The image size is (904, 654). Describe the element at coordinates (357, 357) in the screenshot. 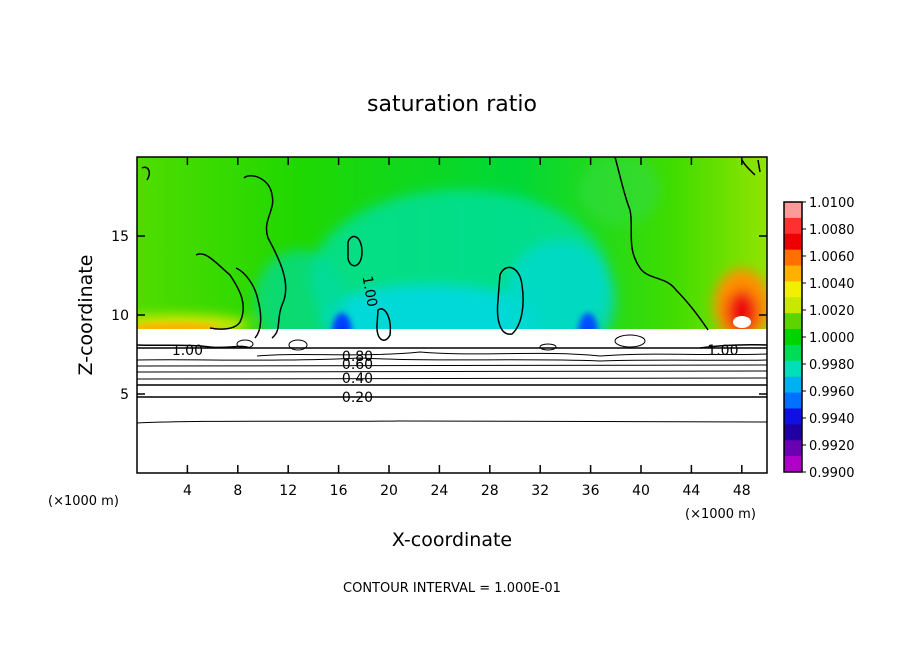

I see `contour-label: 0.80` at that location.